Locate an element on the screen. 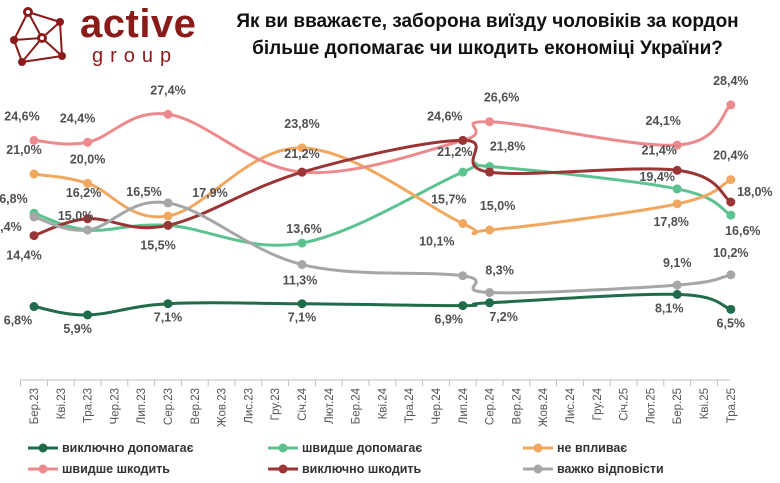 This screenshot has height=483, width=780. data-label: 28,4% is located at coordinates (730, 81).